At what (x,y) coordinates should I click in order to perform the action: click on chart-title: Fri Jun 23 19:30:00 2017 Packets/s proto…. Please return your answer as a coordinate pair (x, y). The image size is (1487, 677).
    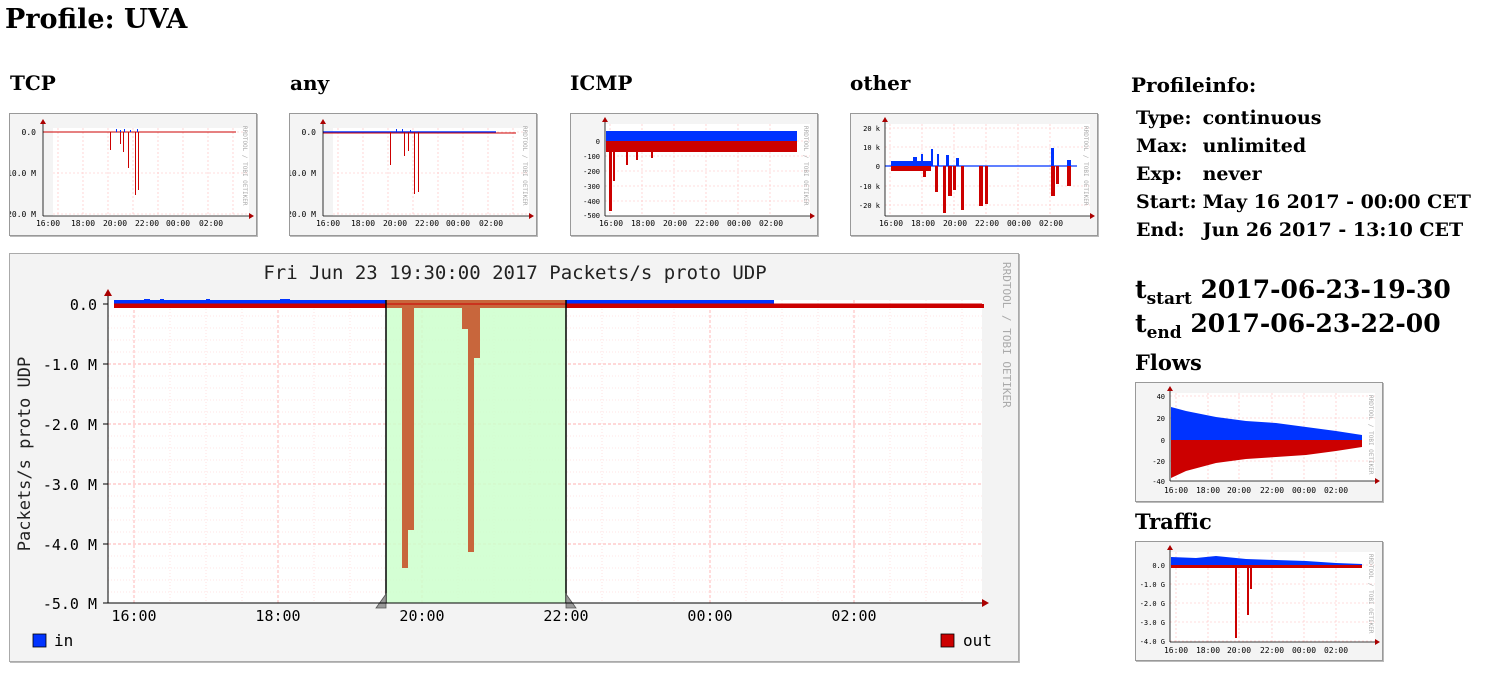
    Looking at the image, I should click on (514, 273).